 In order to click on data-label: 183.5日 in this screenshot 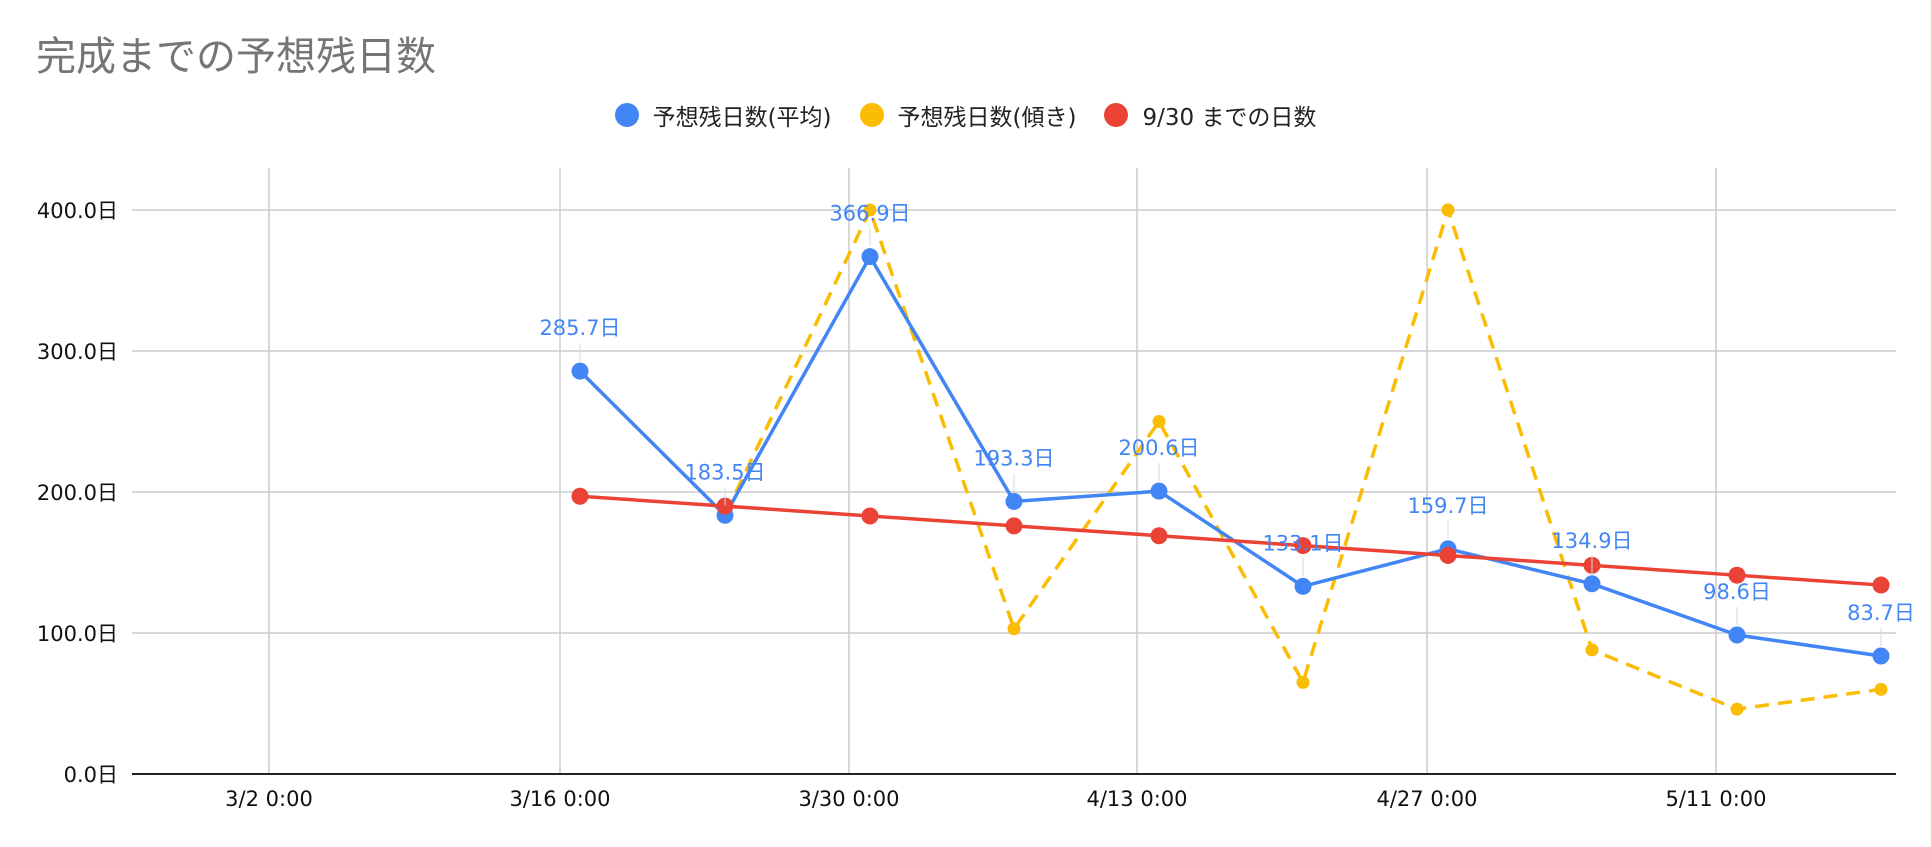, I will do `click(724, 472)`.